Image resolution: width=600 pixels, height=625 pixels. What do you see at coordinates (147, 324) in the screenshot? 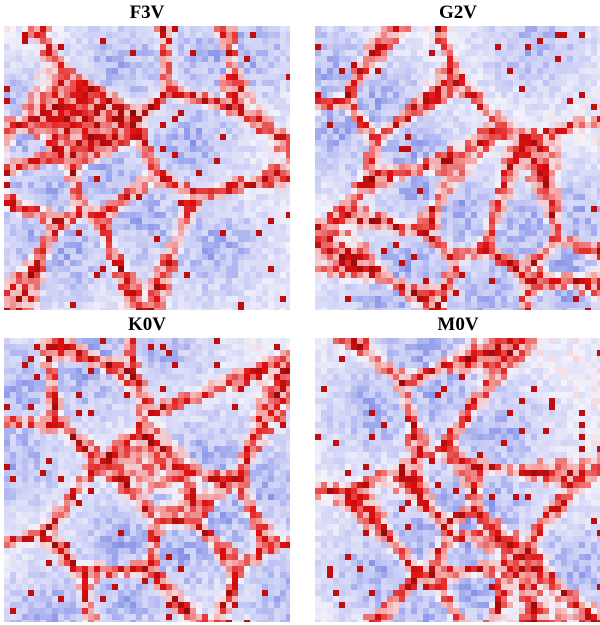
I see `panel-title: K0V` at bounding box center [147, 324].